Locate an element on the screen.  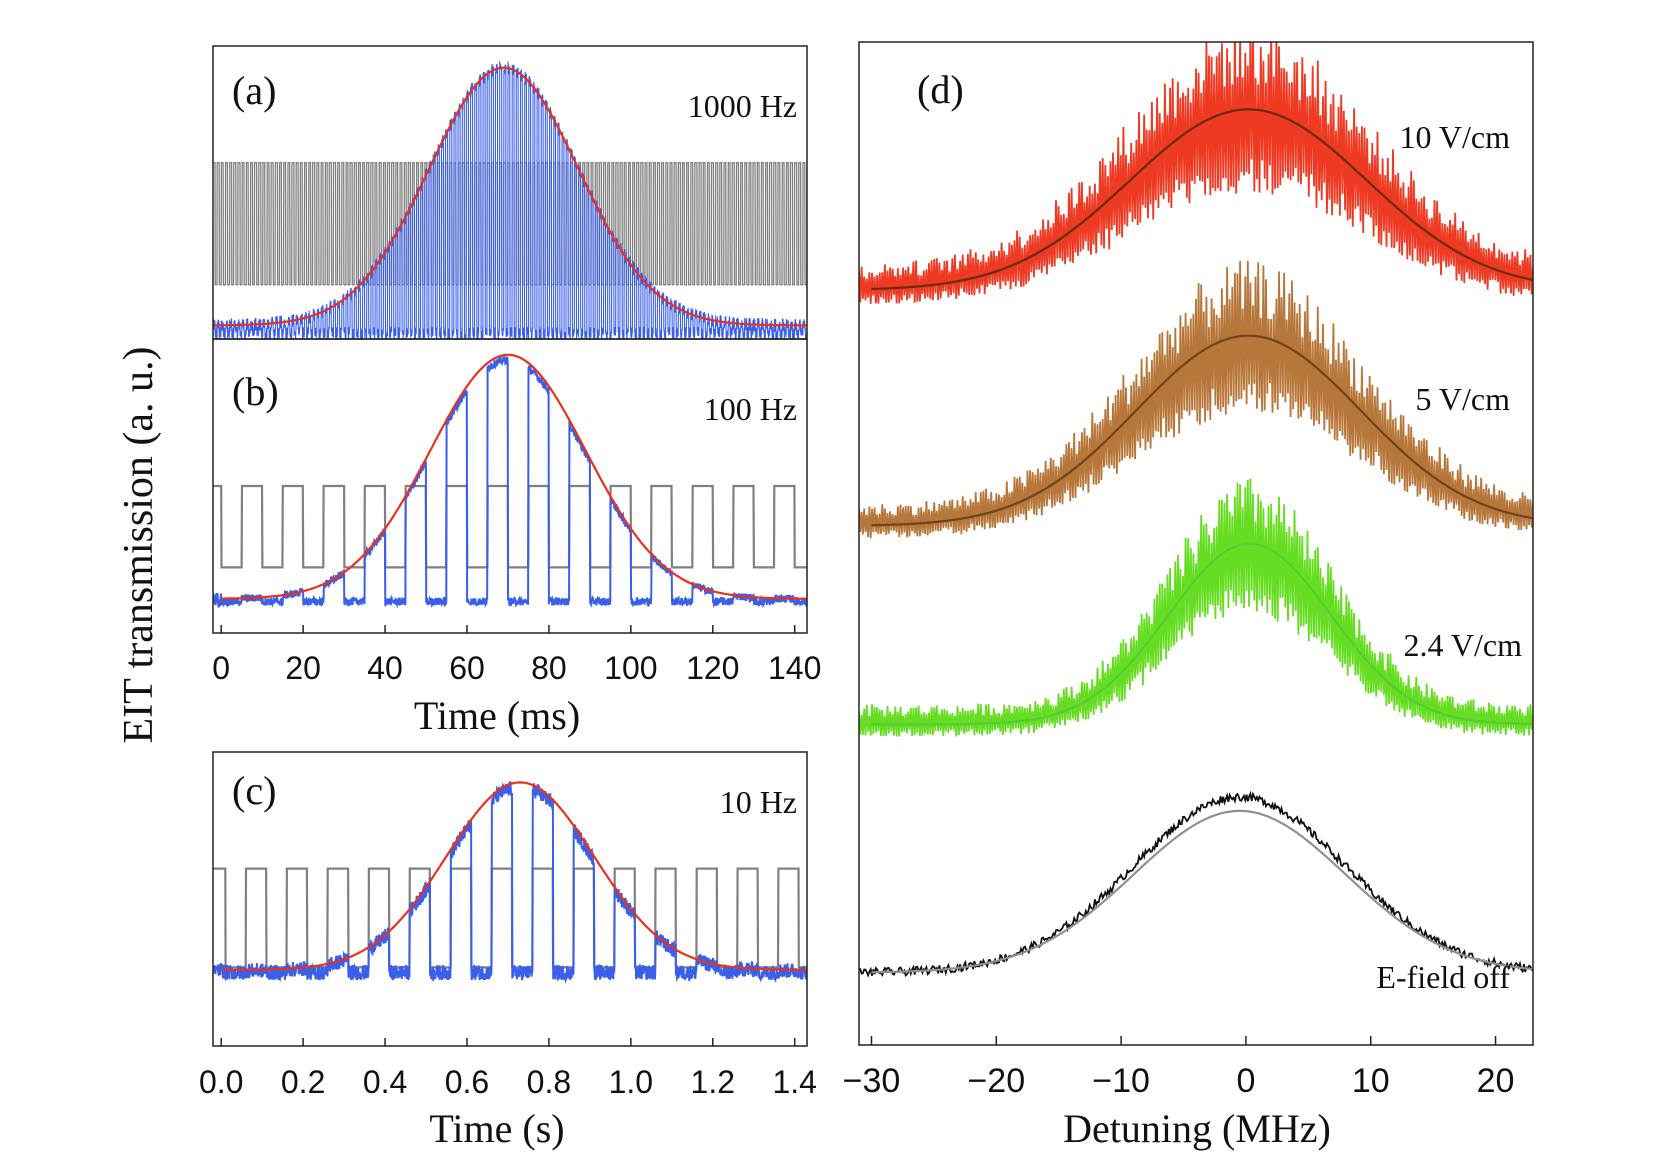
panel-b: (b) 100 Hz 0 20 40 60 80 100 120 140 Time (ms) is located at coordinates (516, 538).